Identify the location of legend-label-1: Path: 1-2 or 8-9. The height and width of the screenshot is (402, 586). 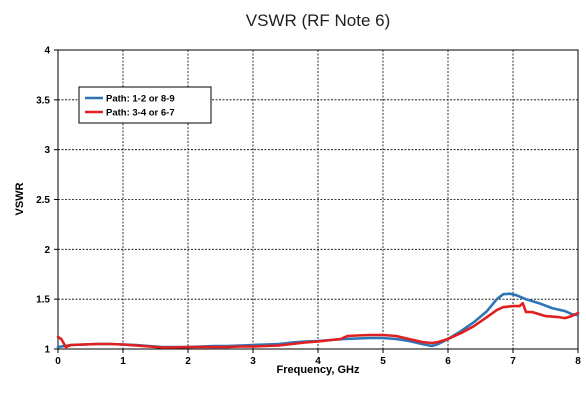
(140, 99).